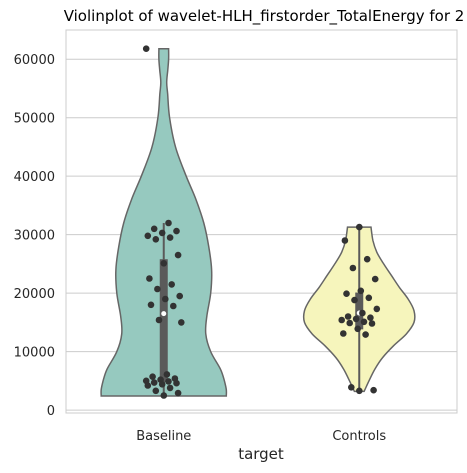  I want to click on x-tick-label-baseline: Baseline, so click(163, 436).